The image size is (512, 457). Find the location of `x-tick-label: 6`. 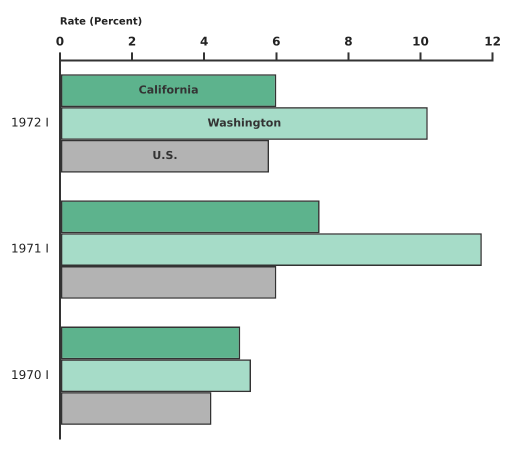

x-tick-label: 6 is located at coordinates (276, 41).